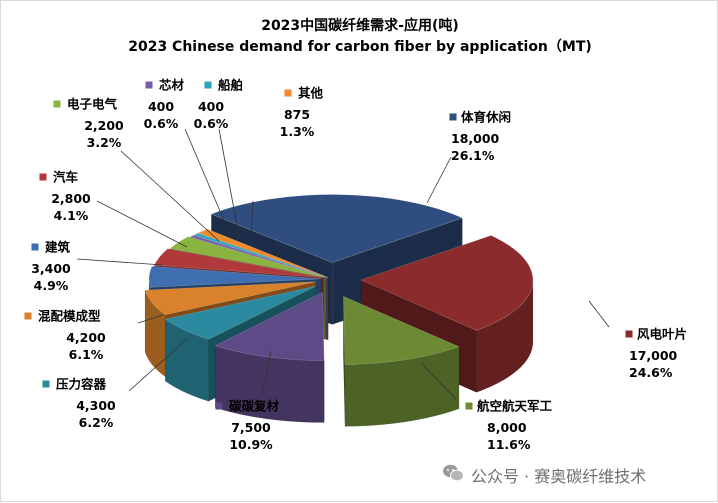  I want to click on slice-label-4: 碳碳复材 7,500 10.9%, so click(247, 425).